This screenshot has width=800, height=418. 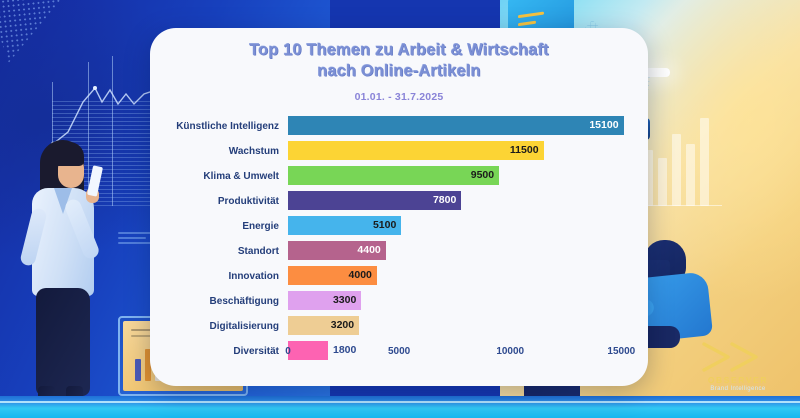 What do you see at coordinates (384, 225) in the screenshot?
I see `bar-value-label: 5100` at bounding box center [384, 225].